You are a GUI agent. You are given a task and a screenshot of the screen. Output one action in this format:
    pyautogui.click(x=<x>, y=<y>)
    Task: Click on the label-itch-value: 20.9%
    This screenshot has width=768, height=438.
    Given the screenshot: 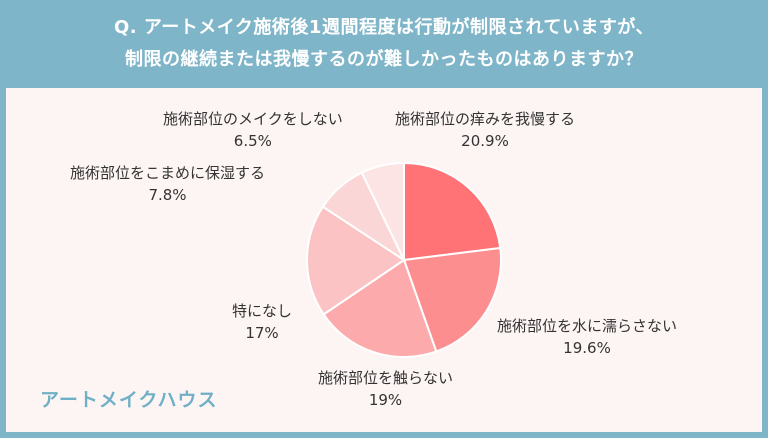 What is the action you would take?
    pyautogui.click(x=485, y=141)
    